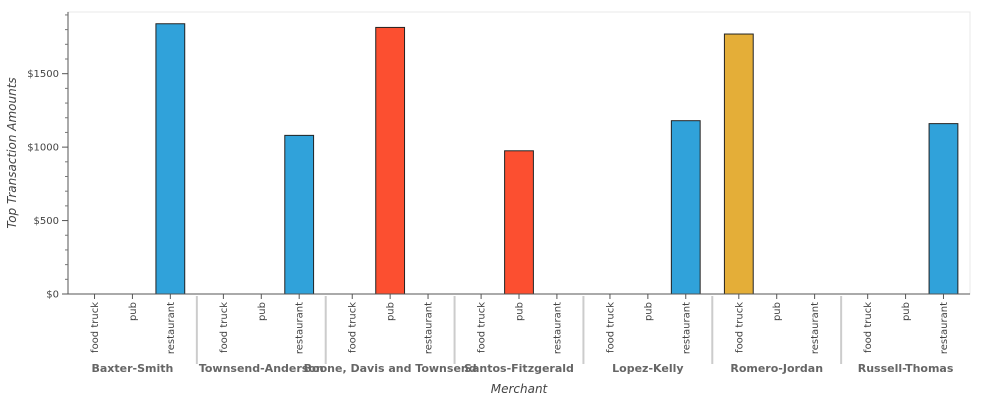 The image size is (1000, 404). I want to click on y-tick-label: $500, so click(46, 221).